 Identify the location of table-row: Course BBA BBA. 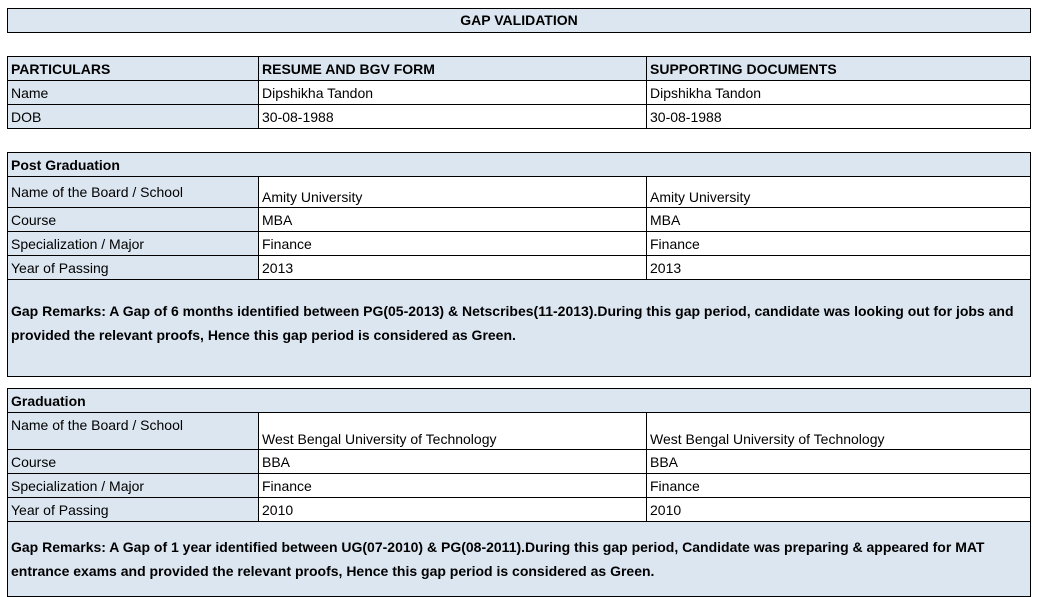
(519, 461).